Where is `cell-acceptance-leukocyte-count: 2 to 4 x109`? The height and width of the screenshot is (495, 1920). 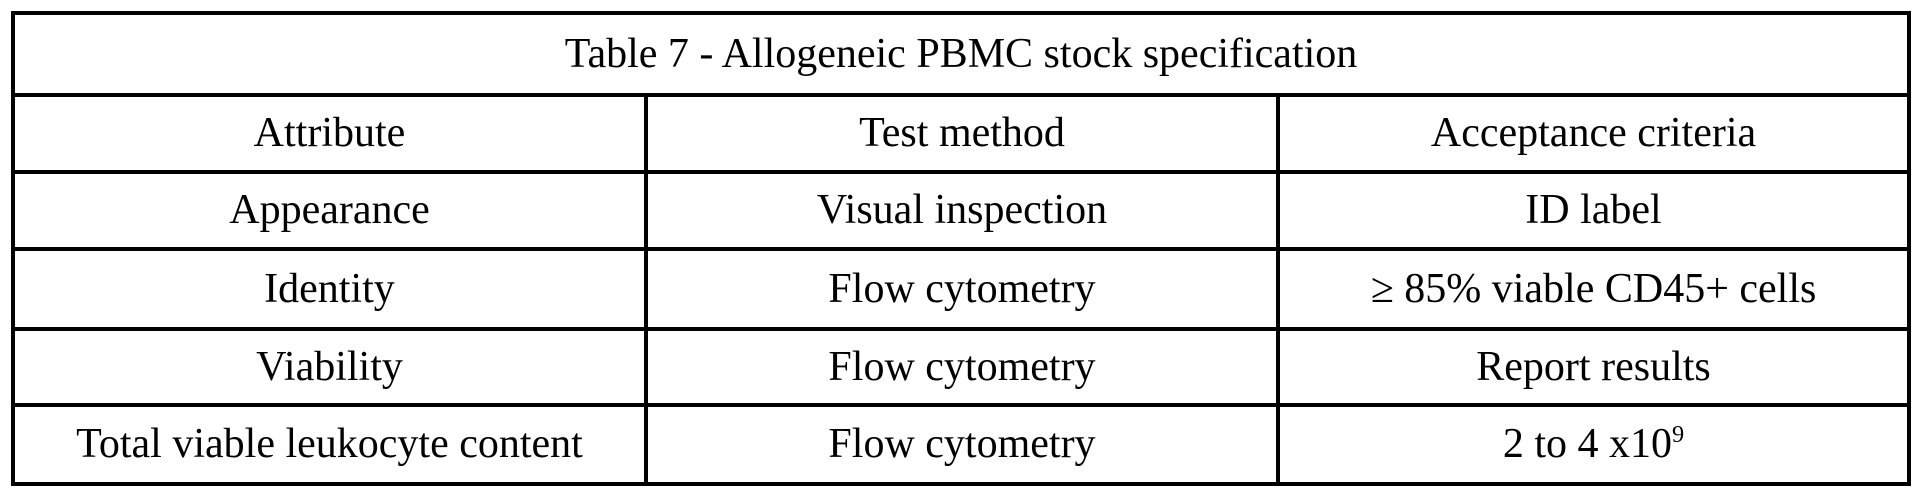 cell-acceptance-leukocyte-count: 2 to 4 x109 is located at coordinates (1593, 444).